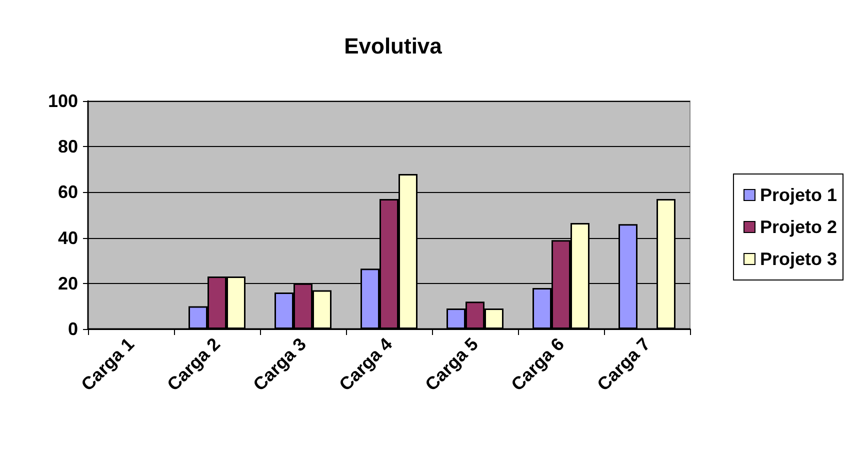  Describe the element at coordinates (799, 195) in the screenshot. I see `legend-label: Projeto 1` at that location.